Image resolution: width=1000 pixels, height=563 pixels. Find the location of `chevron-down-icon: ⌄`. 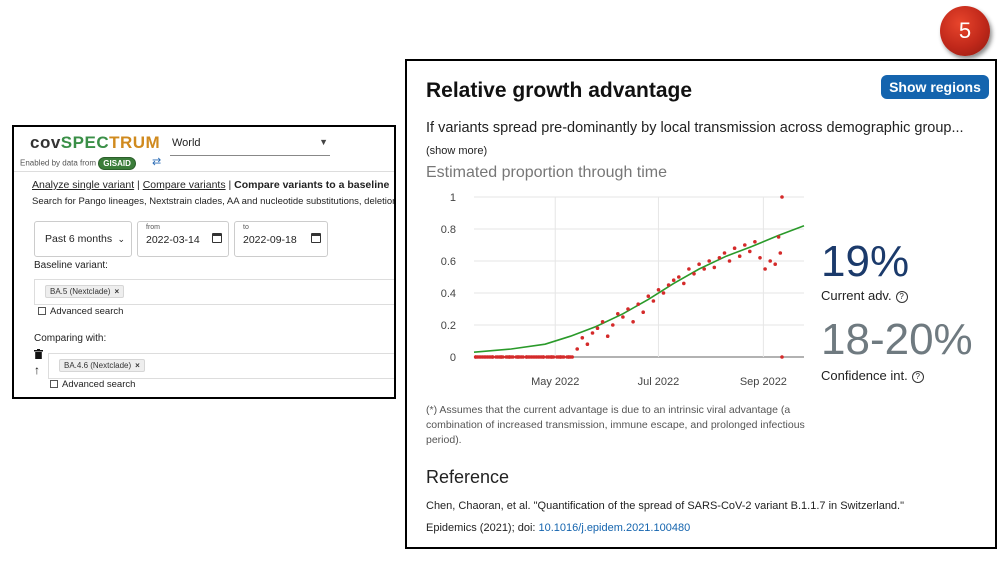

chevron-down-icon: ⌄ is located at coordinates (121, 239).